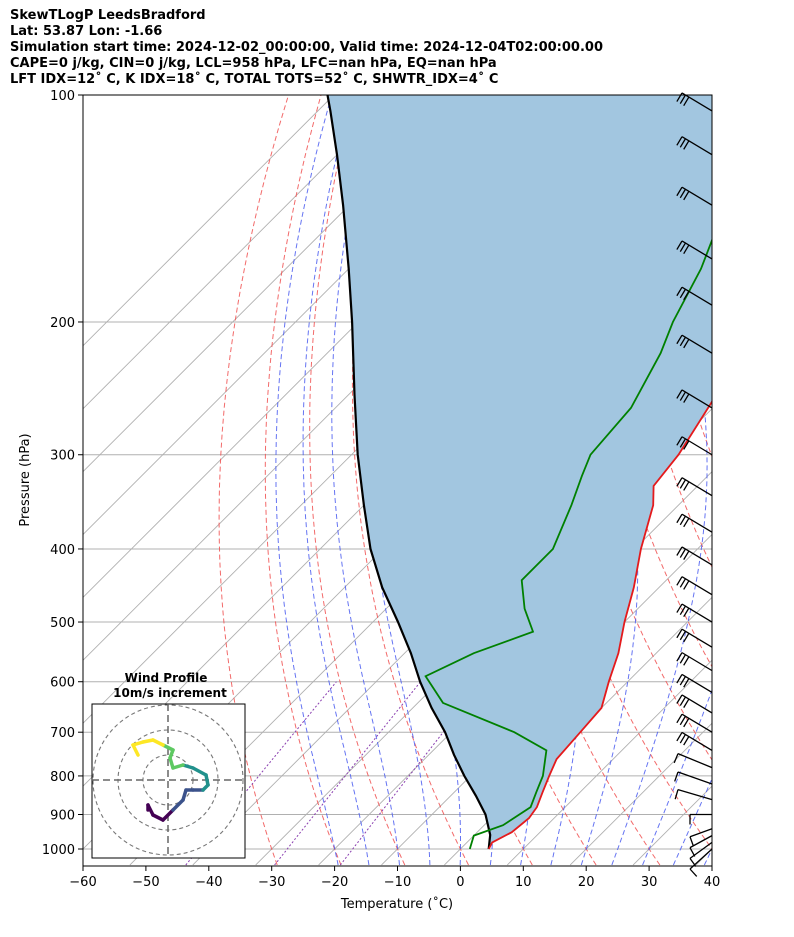  I want to click on inset-subtitle: 10m/s increment, so click(170, 693).